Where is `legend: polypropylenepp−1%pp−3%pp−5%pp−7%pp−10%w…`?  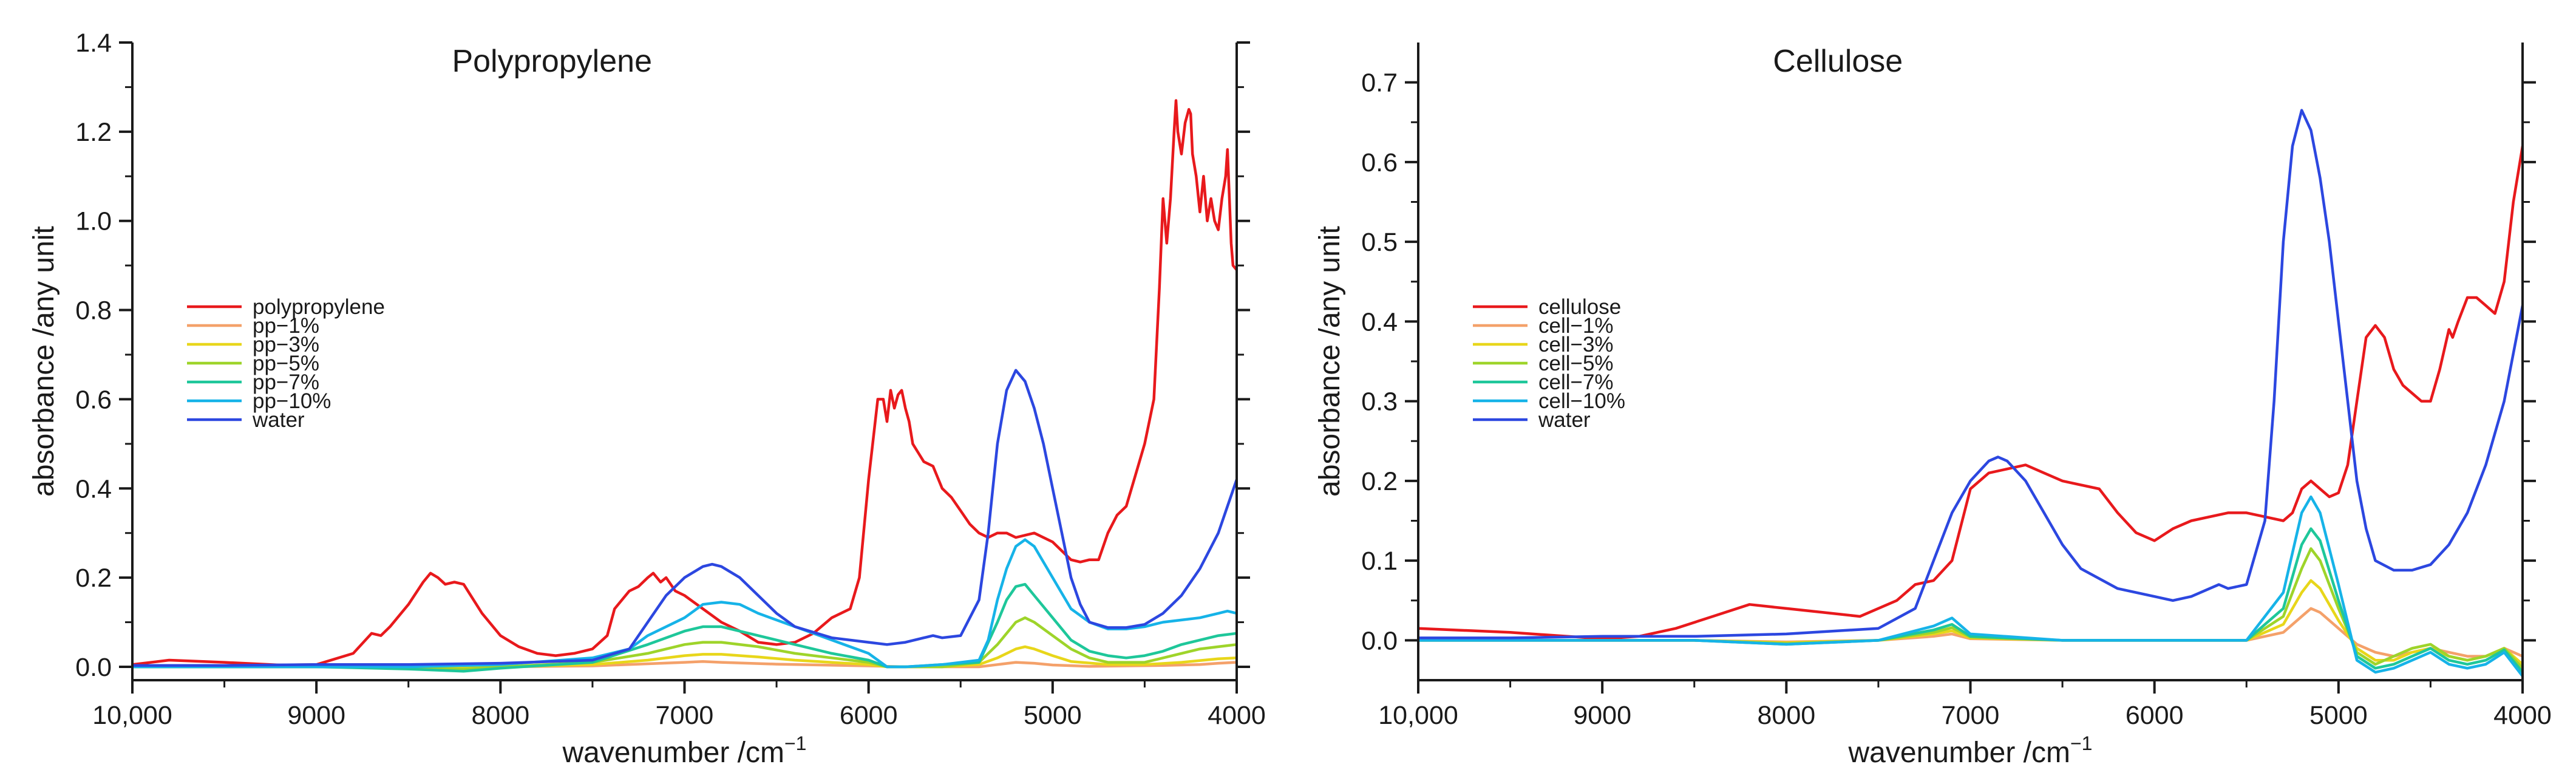
legend: polypropylenepp−1%pp−3%pp−5%pp−7%pp−10%w… is located at coordinates (286, 363).